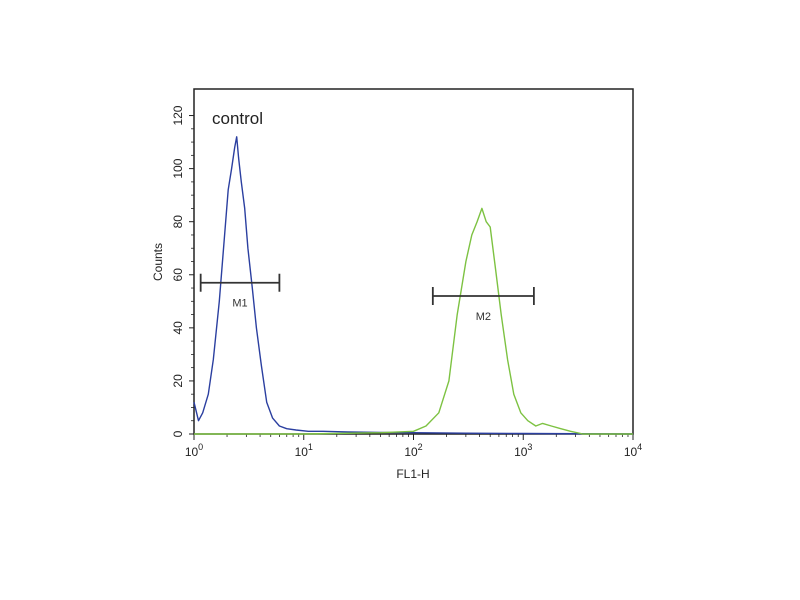  I want to click on y-tick-label: 0, so click(178, 433).